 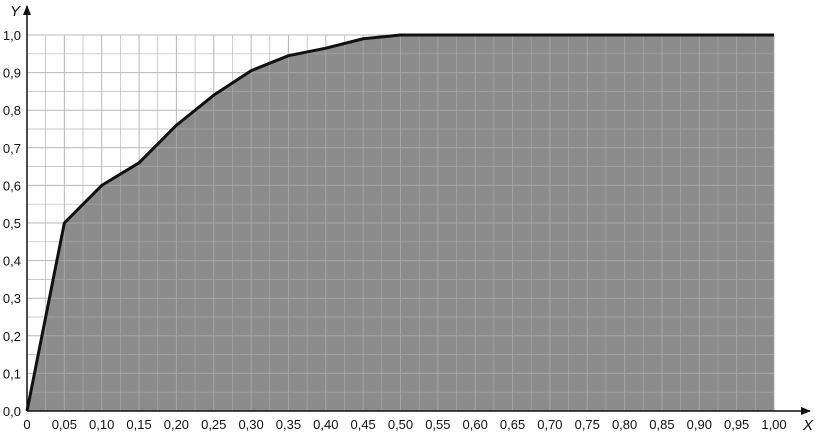 What do you see at coordinates (12, 73) in the screenshot?
I see `y-tick-label: 0,9` at bounding box center [12, 73].